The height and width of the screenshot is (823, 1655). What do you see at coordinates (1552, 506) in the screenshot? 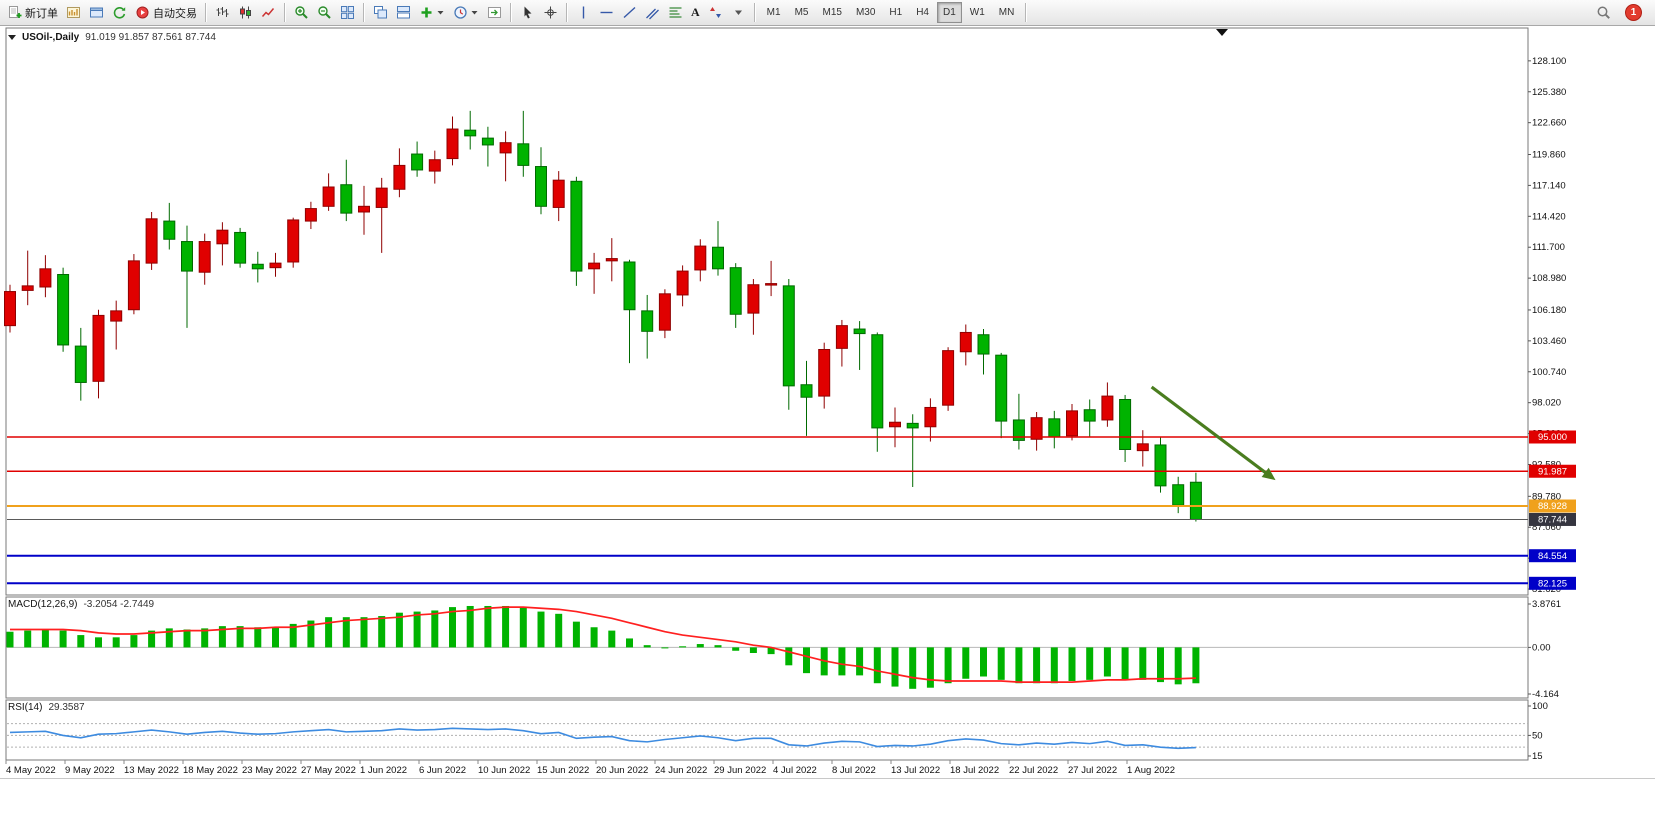
I see `svg-text: 88.928` at bounding box center [1552, 506].